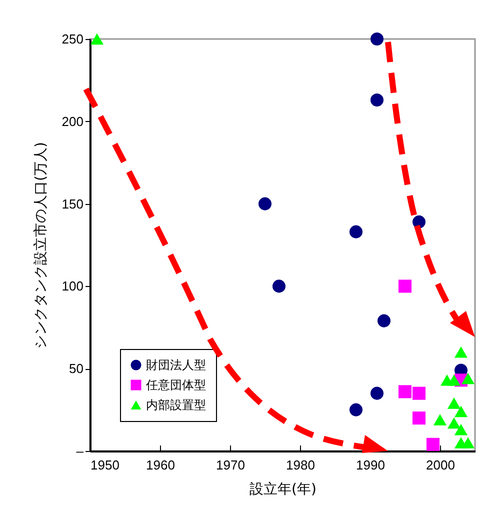 The width and height of the screenshot is (500, 527). Describe the element at coordinates (73, 39) in the screenshot. I see `y-tick-label: 250` at that location.